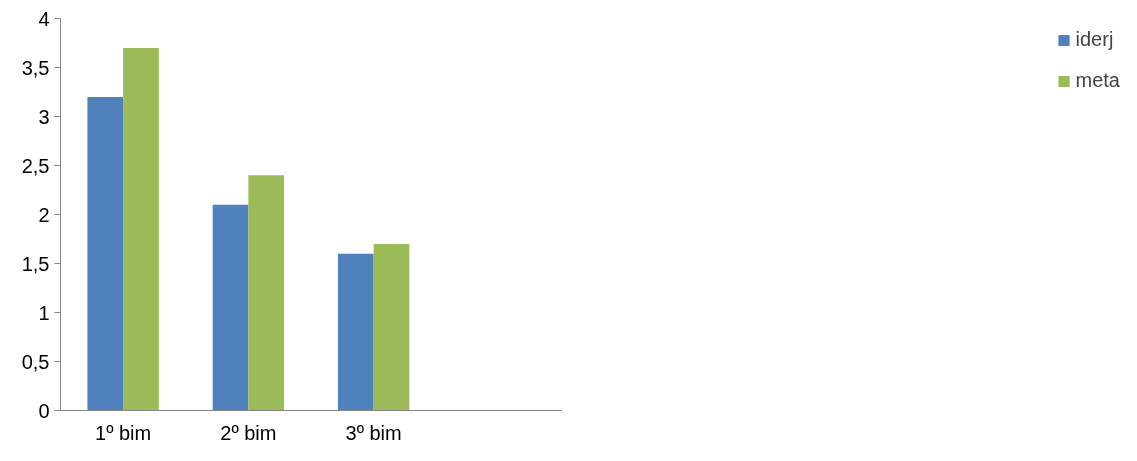 The width and height of the screenshot is (1137, 461). What do you see at coordinates (35, 263) in the screenshot?
I see `y-tick-label: 1,5` at bounding box center [35, 263].